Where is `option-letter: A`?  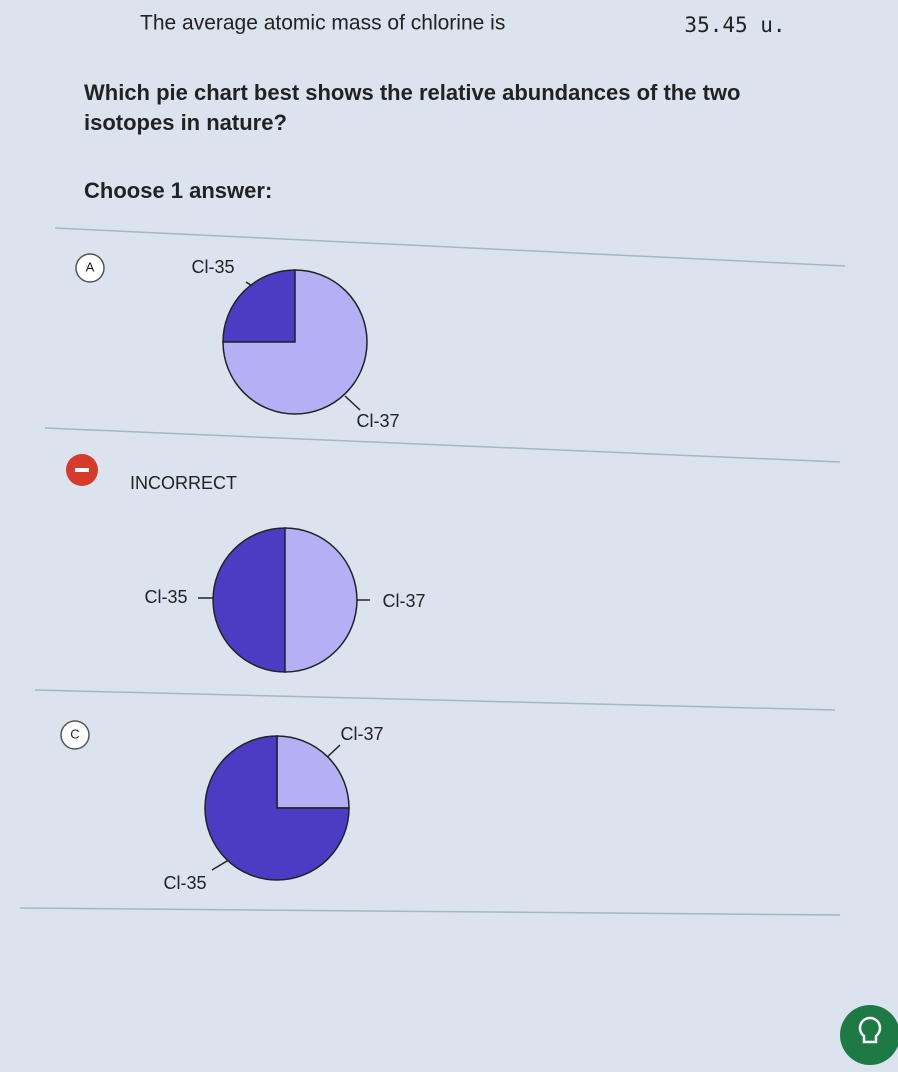
option-letter: A is located at coordinates (90, 266).